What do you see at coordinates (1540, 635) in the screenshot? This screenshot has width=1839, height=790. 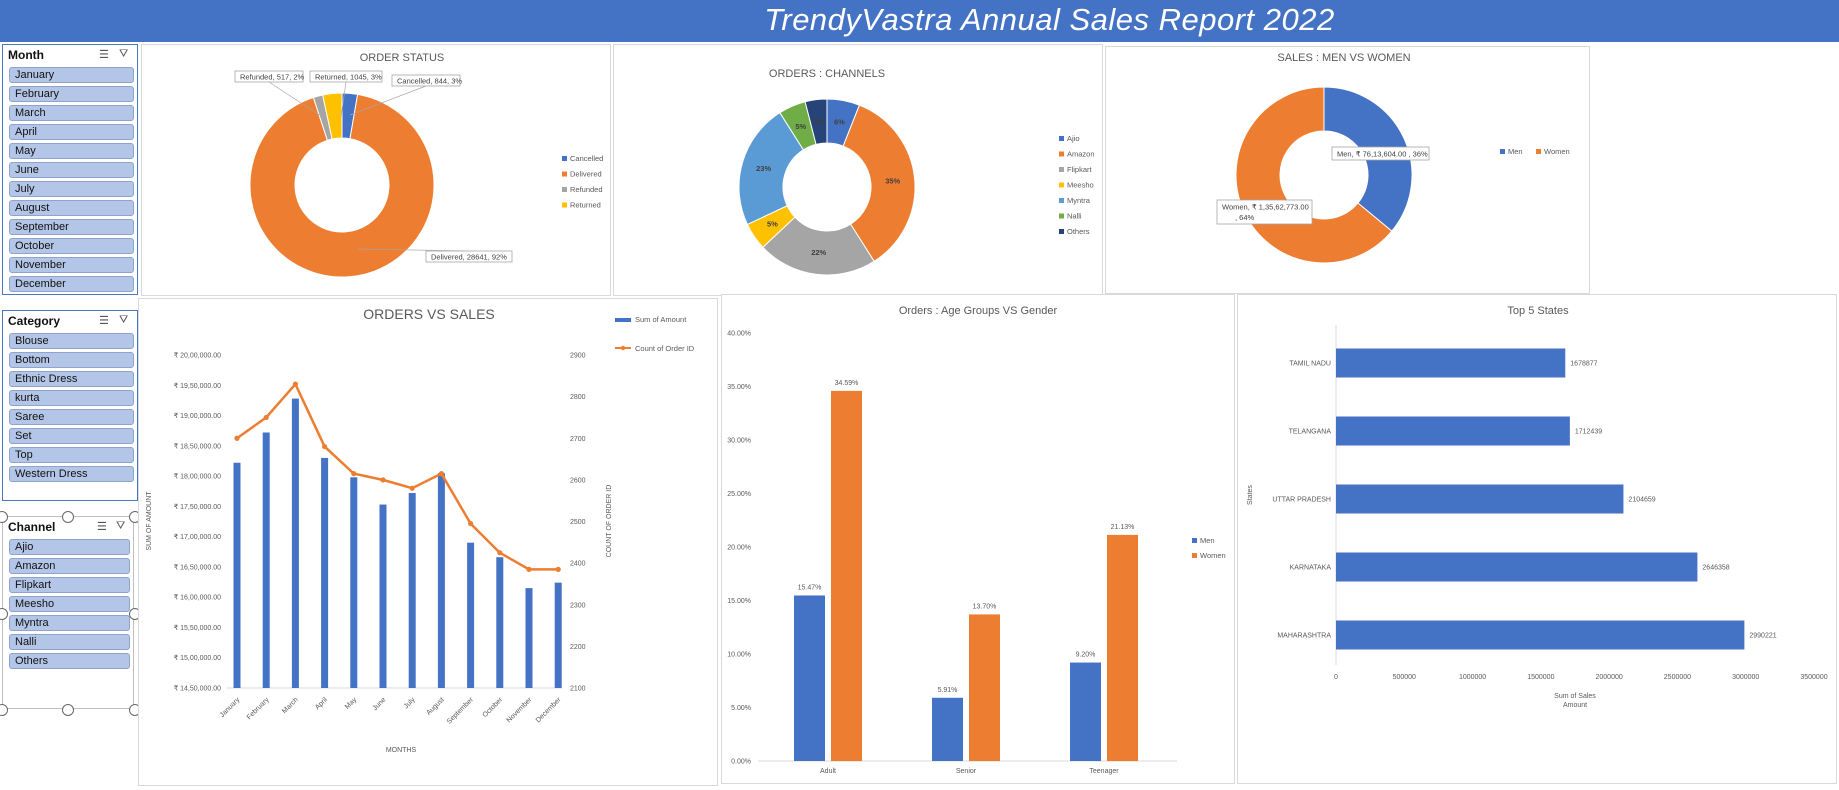 I see `bar-state` at bounding box center [1540, 635].